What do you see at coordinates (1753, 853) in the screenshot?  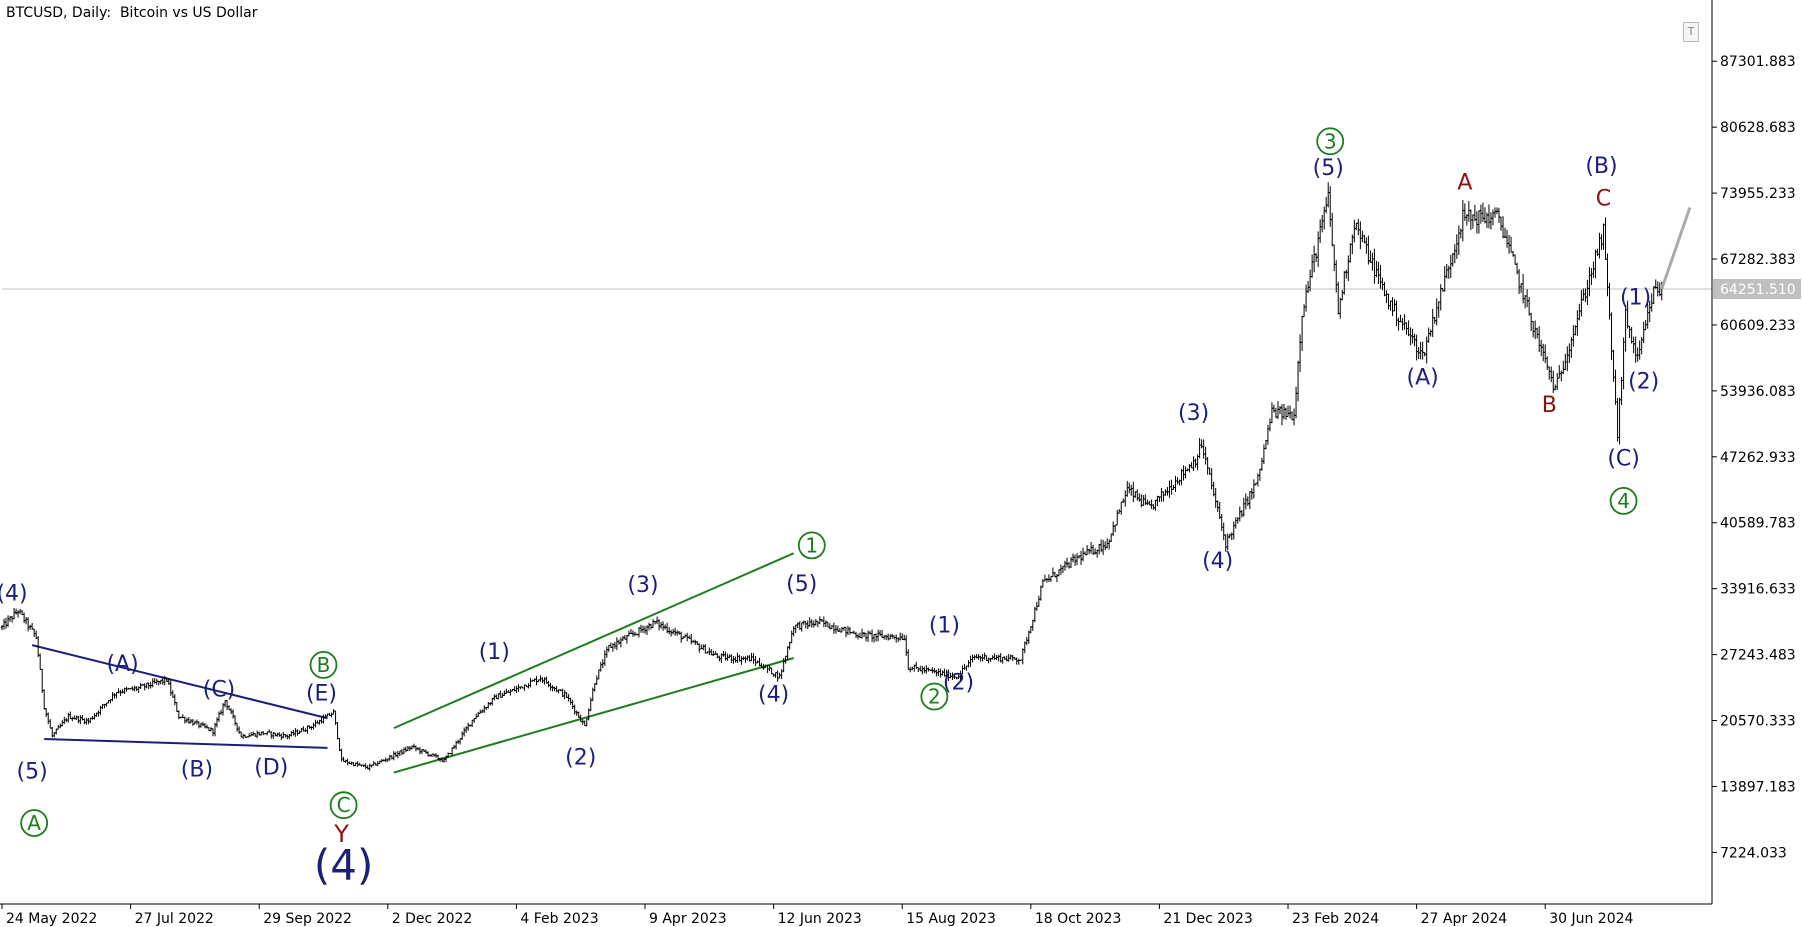 I see `price-tick-label: 7224.033` at bounding box center [1753, 853].